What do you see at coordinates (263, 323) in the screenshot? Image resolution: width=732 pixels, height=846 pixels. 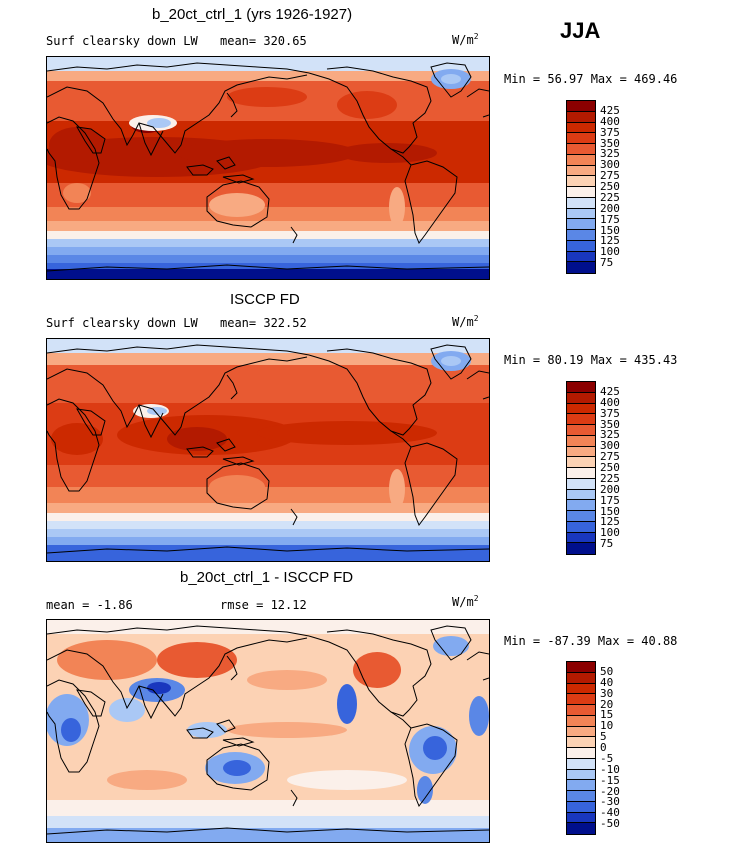 I see `panel-2-mean: mean= 322.52` at bounding box center [263, 323].